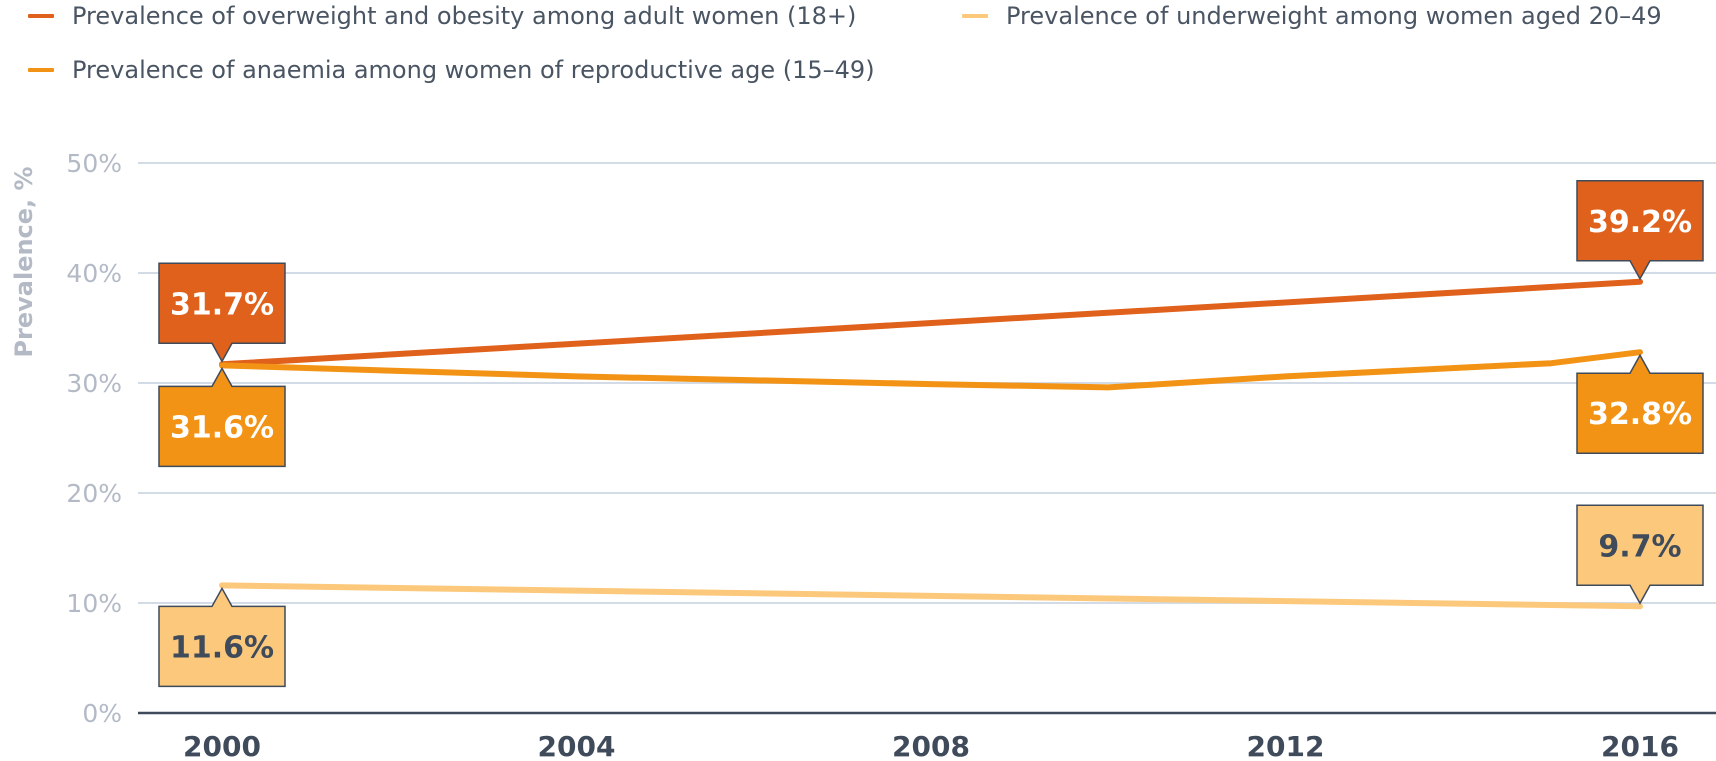  I want to click on x-tick-label: 2016, so click(1640, 745).